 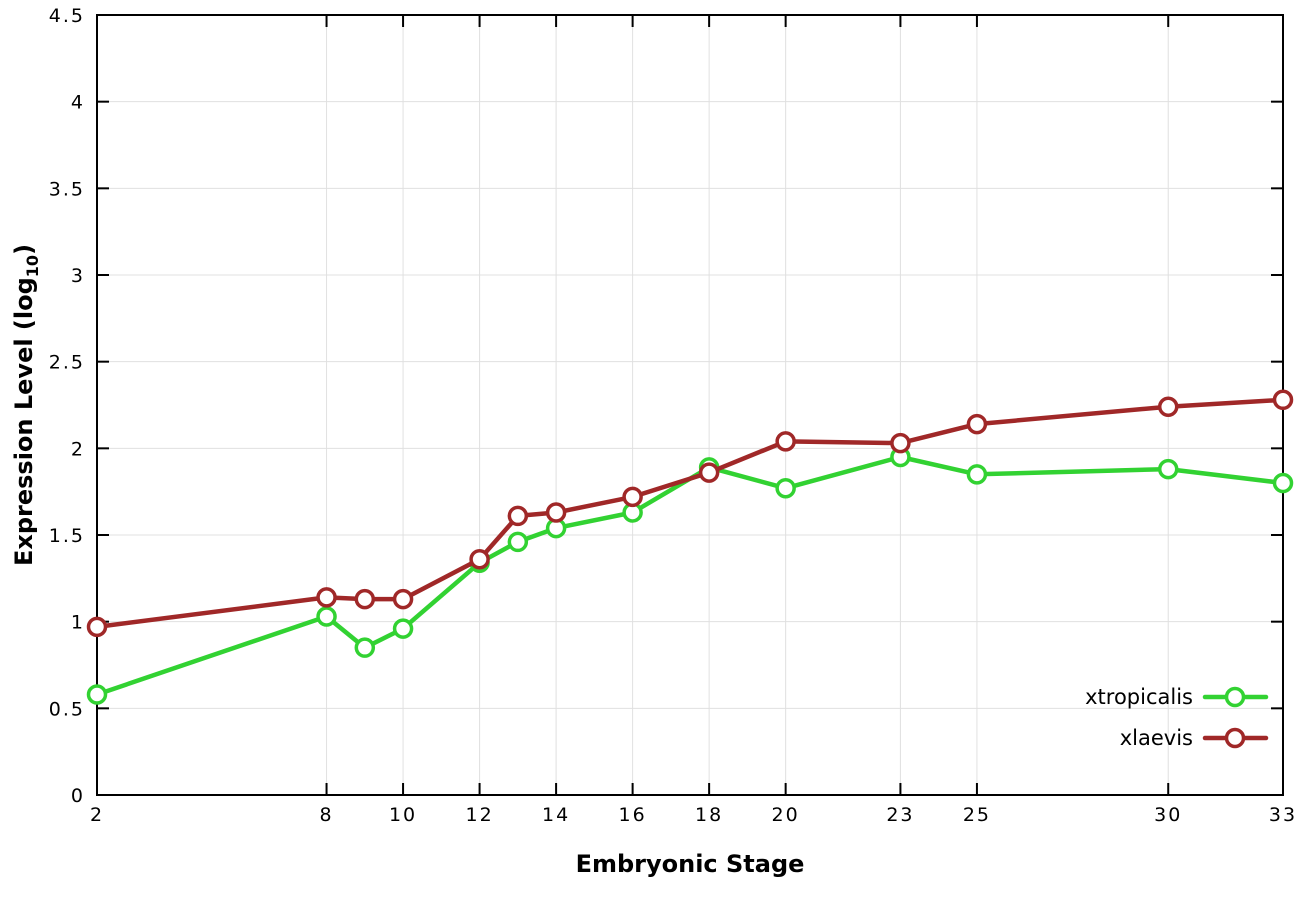 What do you see at coordinates (690, 864) in the screenshot?
I see `x-axis-title: Embryonic Stage` at bounding box center [690, 864].